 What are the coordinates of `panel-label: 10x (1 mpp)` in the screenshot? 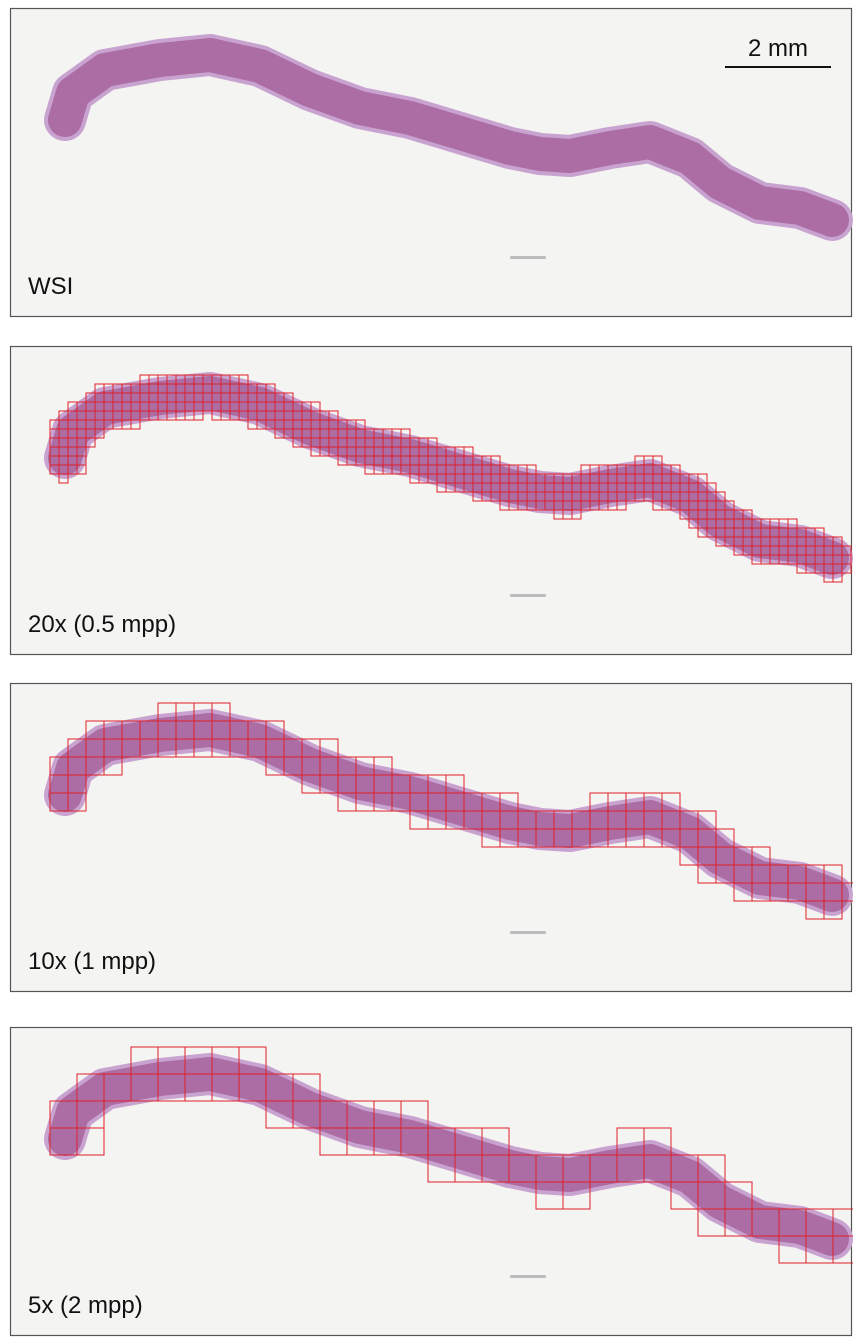 It's located at (92, 961).